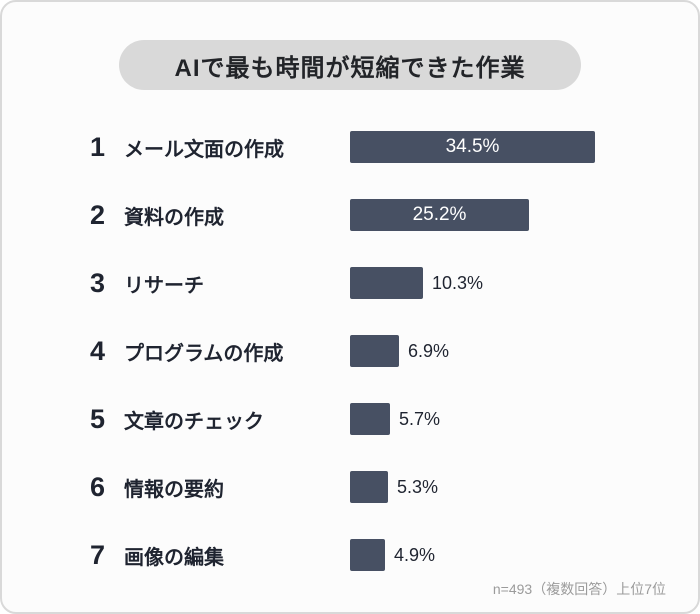 The image size is (700, 614). What do you see at coordinates (420, 418) in the screenshot?
I see `value-label: 5.7%` at bounding box center [420, 418].